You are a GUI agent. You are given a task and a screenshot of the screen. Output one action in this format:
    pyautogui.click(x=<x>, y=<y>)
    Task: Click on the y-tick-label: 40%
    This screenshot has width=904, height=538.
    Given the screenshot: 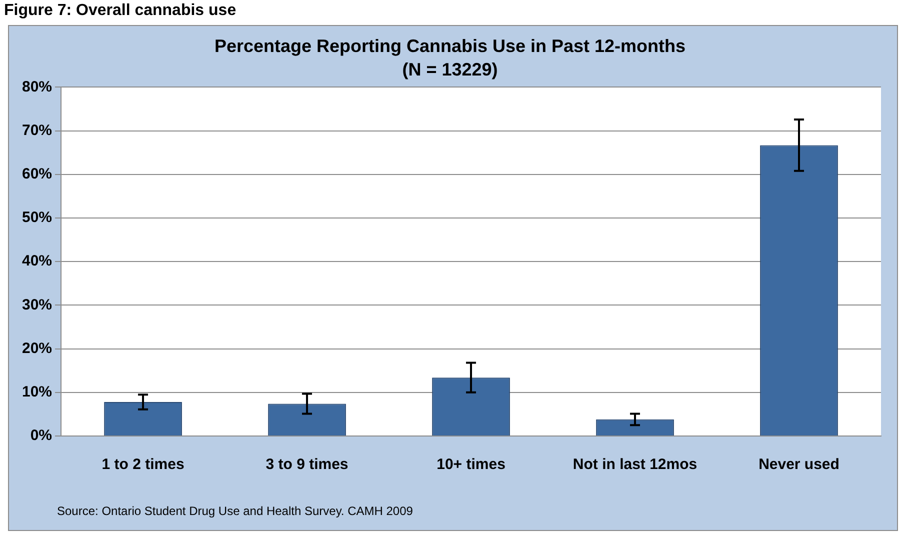 What is the action you would take?
    pyautogui.click(x=37, y=261)
    